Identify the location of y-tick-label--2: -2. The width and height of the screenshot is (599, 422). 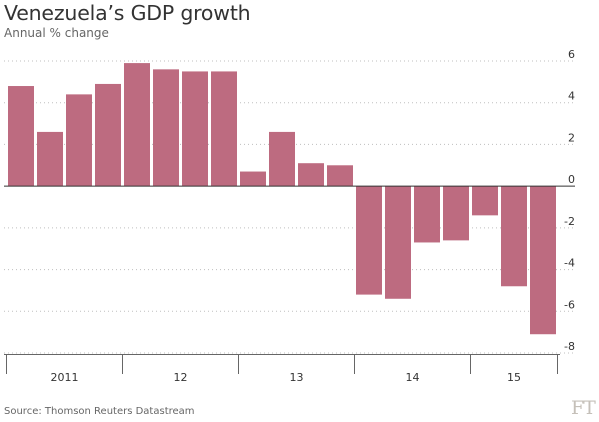
(569, 221).